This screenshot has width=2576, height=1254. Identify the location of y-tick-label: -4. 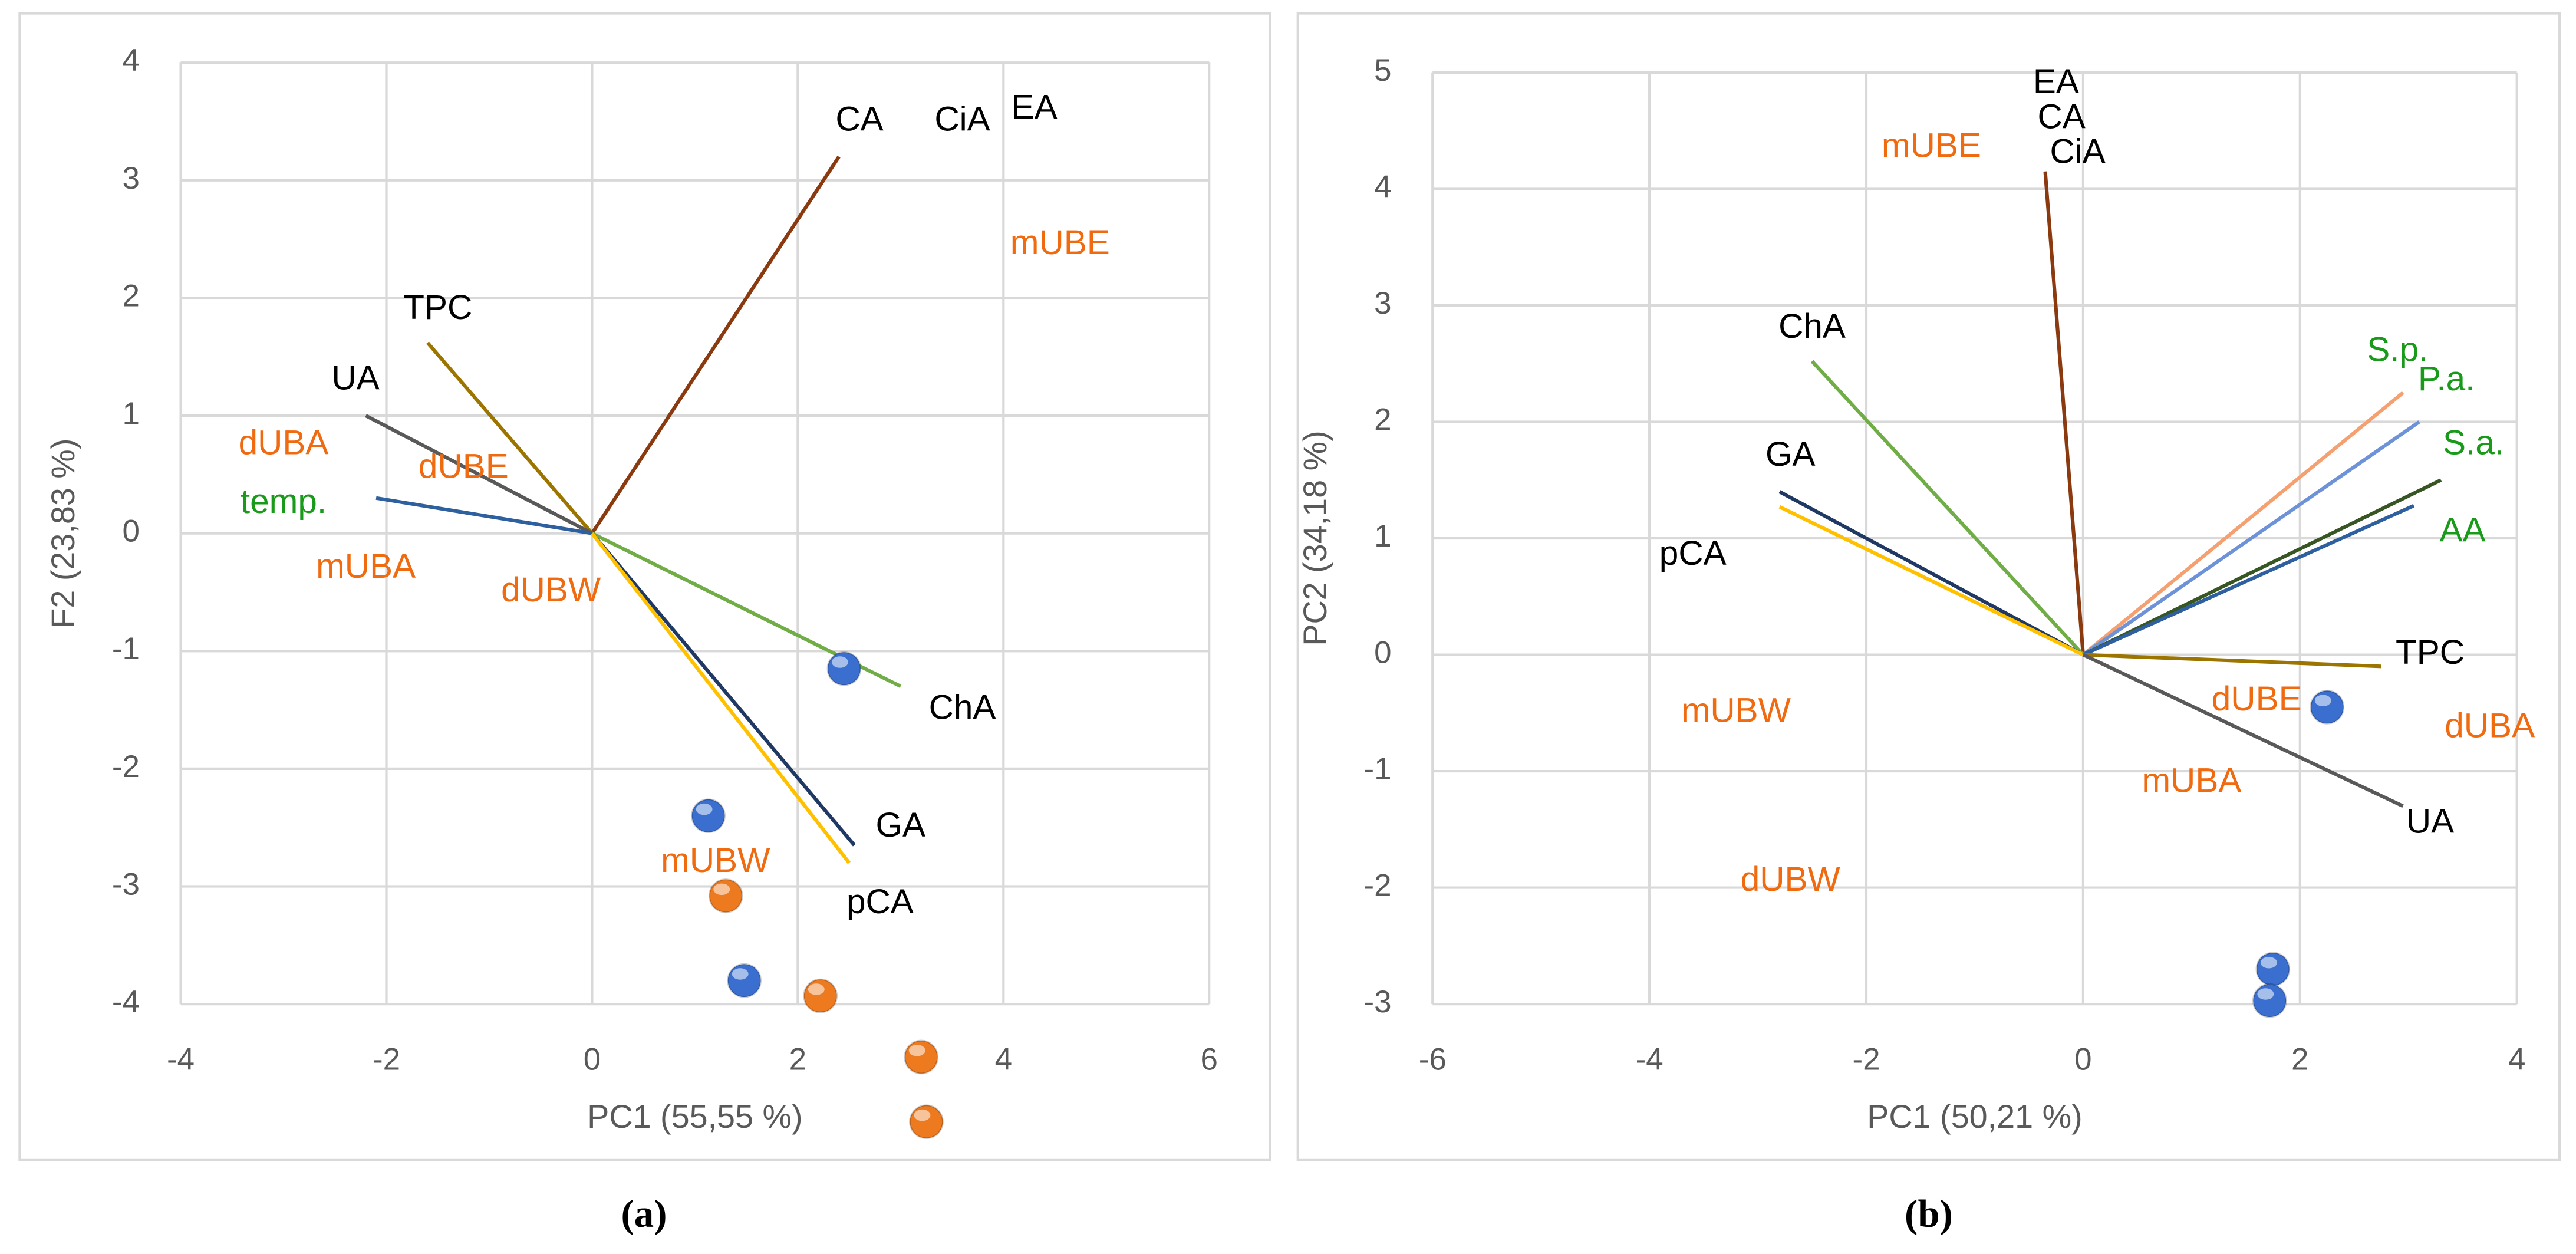
(126, 1002).